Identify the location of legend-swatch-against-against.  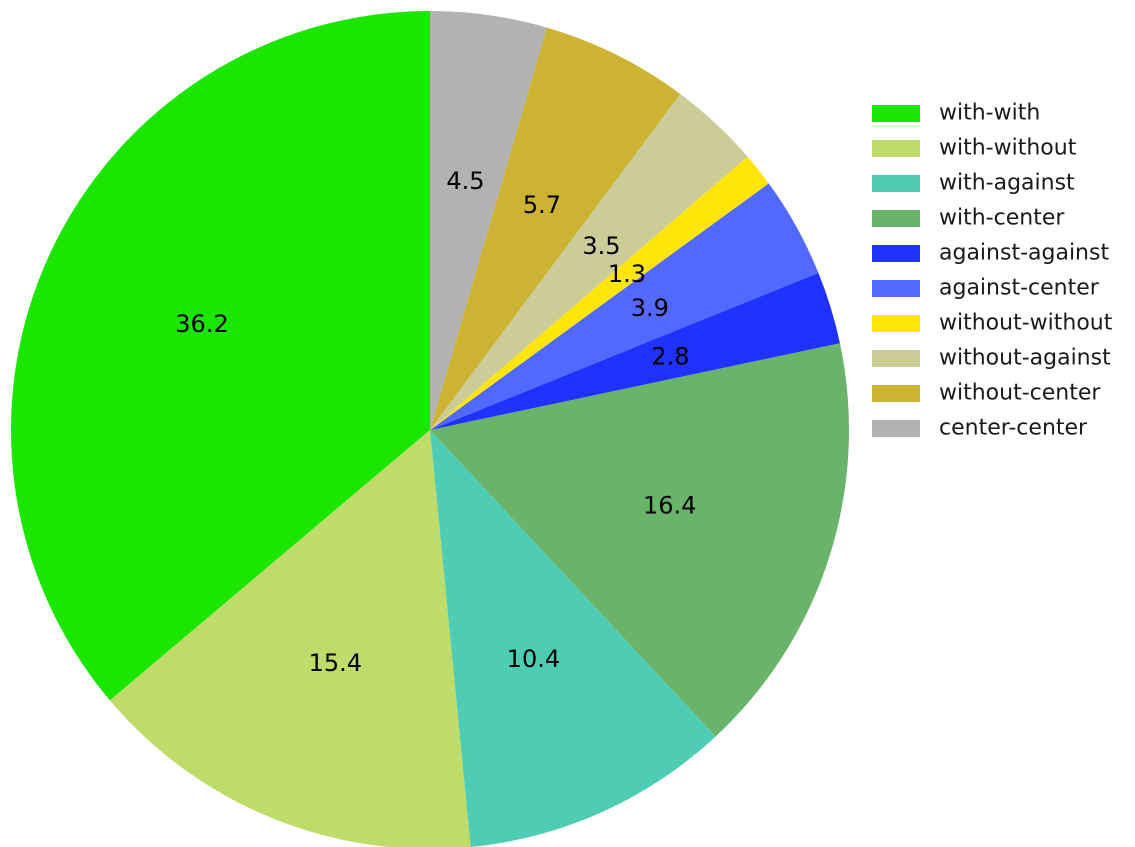
(896, 253).